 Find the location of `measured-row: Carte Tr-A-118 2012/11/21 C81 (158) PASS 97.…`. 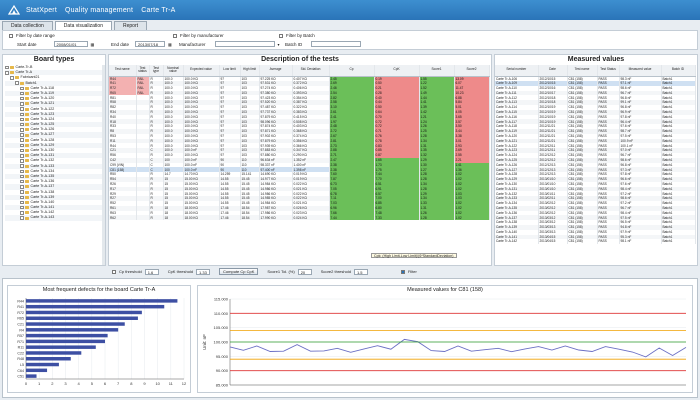

measured-row: Carte Tr-A-118 2012/11/21 C81 (158) PASS 97.… is located at coordinates (595, 127).